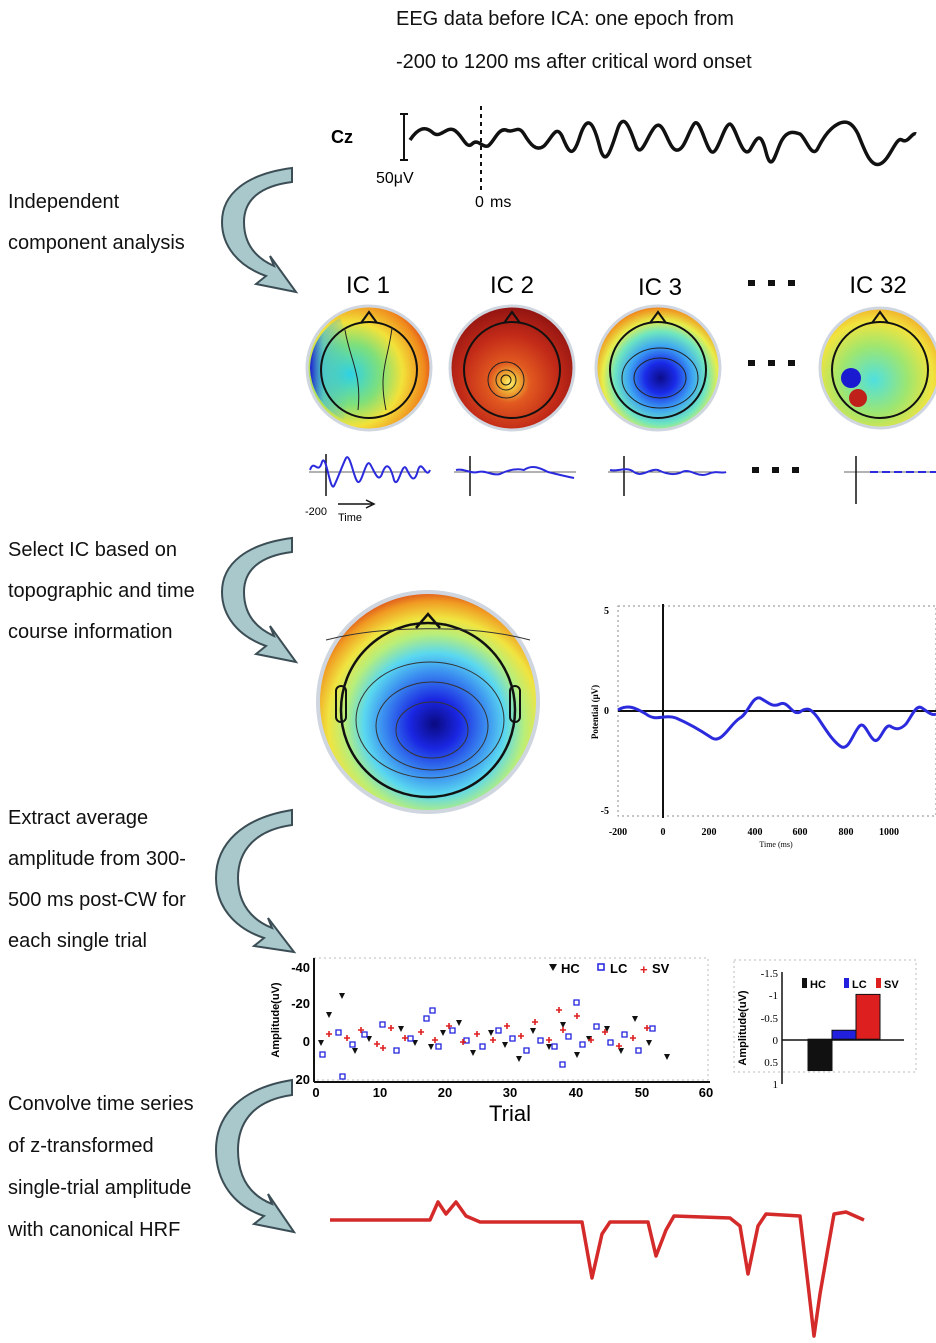  I want to click on bar-ytick: 0.5, so click(771, 1063).